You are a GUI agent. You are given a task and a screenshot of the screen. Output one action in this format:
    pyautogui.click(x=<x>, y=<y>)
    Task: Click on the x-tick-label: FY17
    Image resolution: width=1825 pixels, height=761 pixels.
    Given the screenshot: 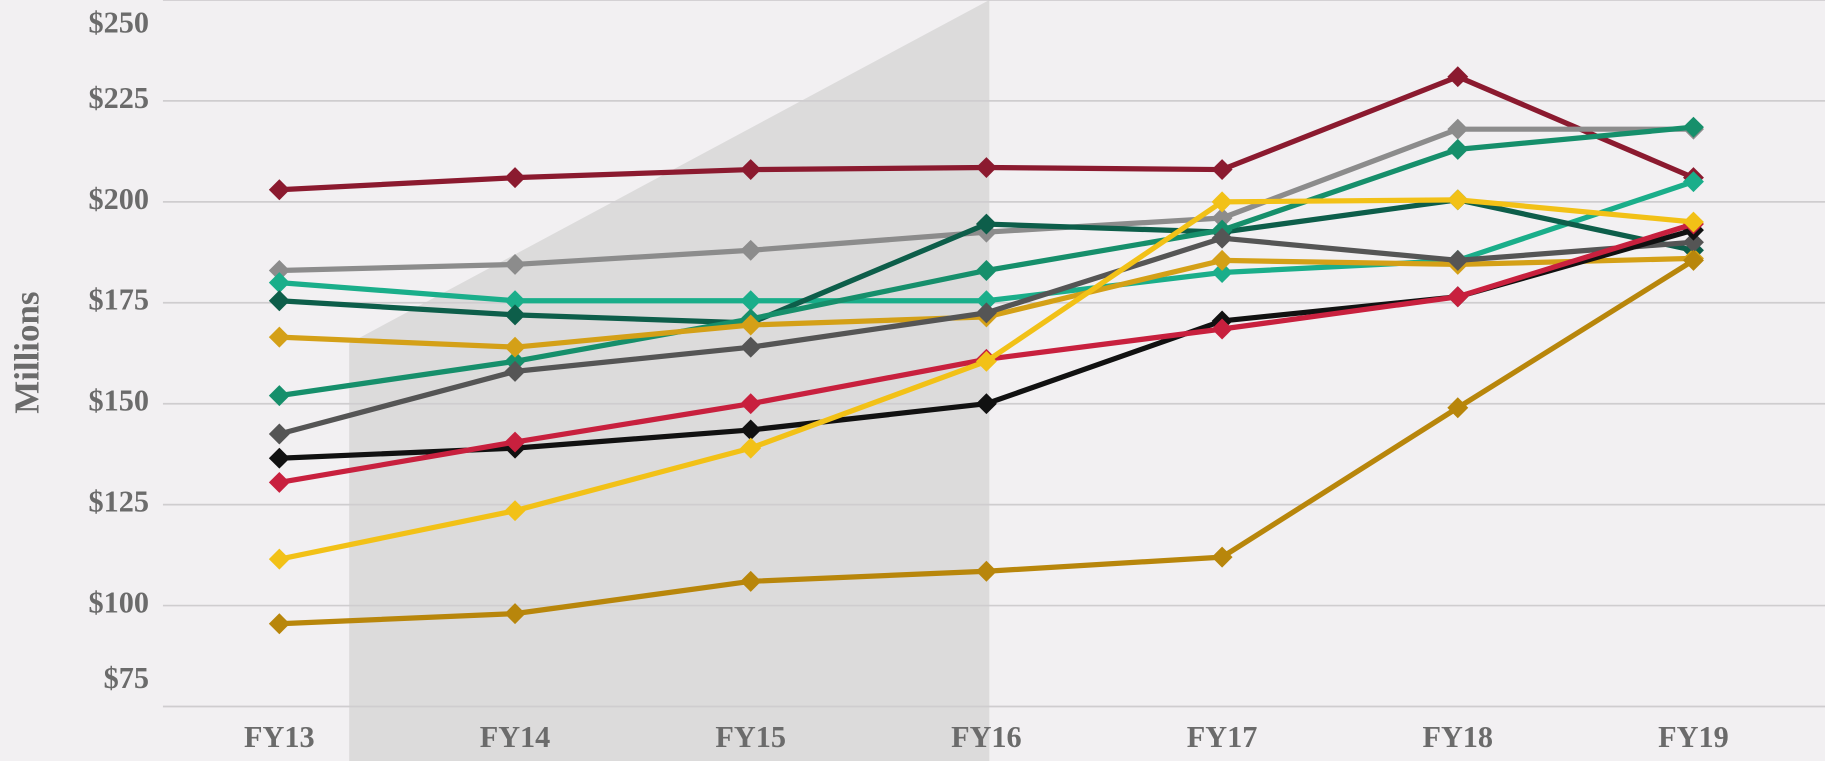 What is the action you would take?
    pyautogui.click(x=1222, y=737)
    